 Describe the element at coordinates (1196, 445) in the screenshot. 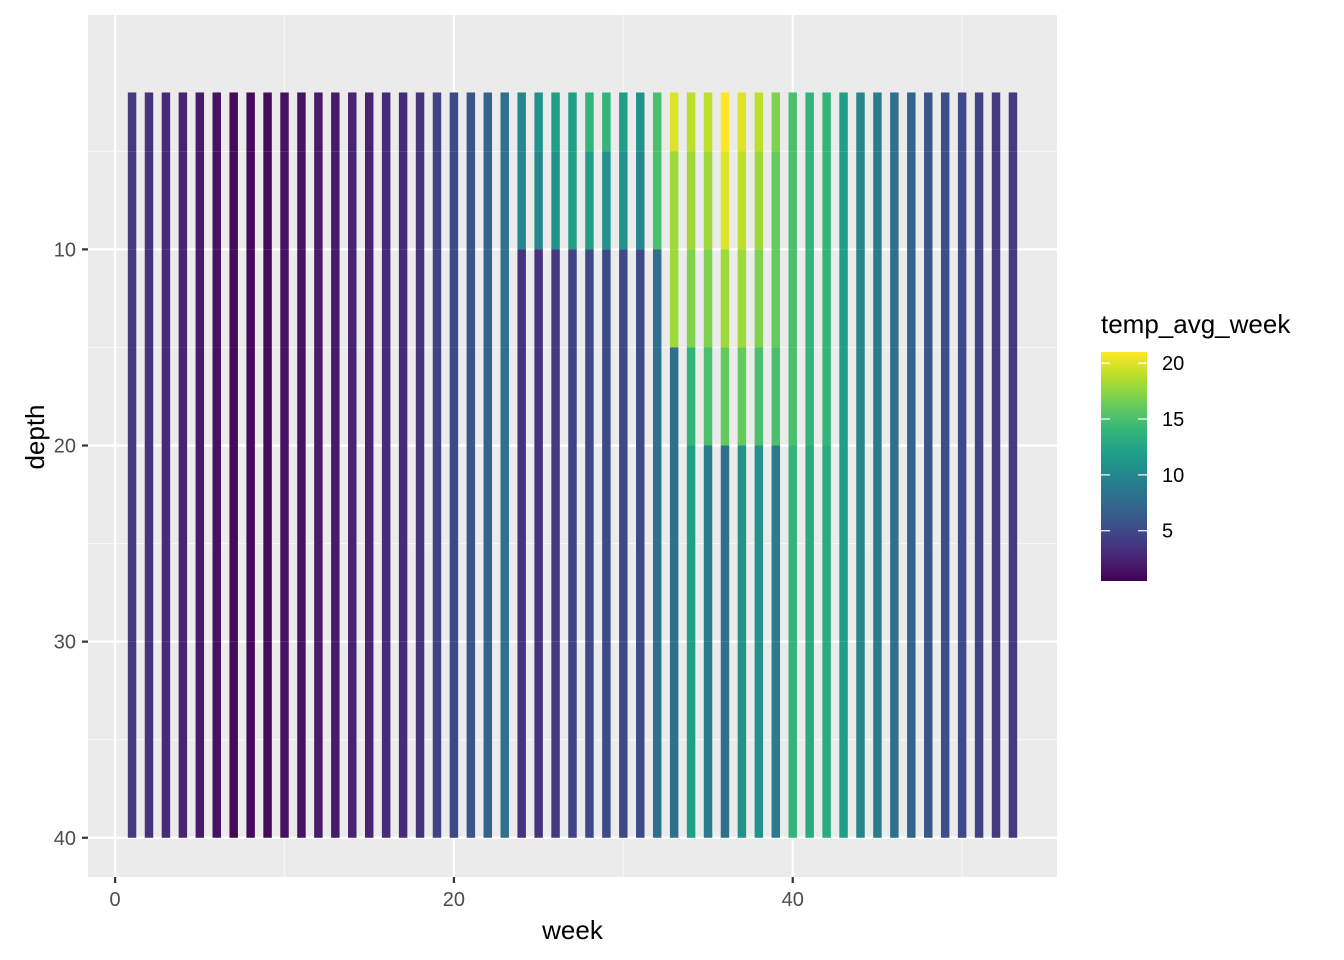

I see `color-legend: temp_avg_week 20 15 10 5` at that location.